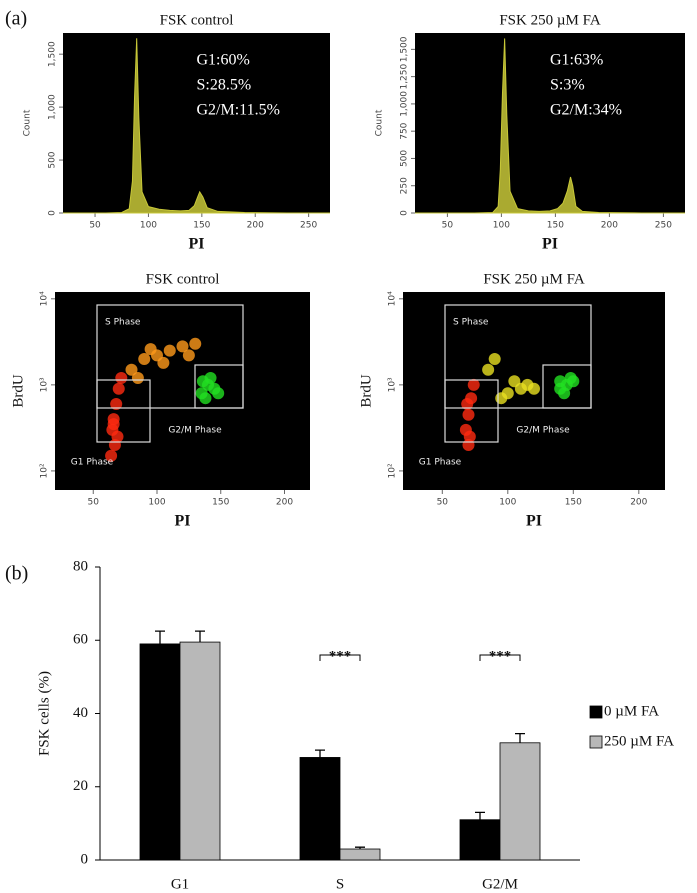 The width and height of the screenshot is (697, 893). What do you see at coordinates (80, 786) in the screenshot?
I see `y-tick-label: 20` at bounding box center [80, 786].